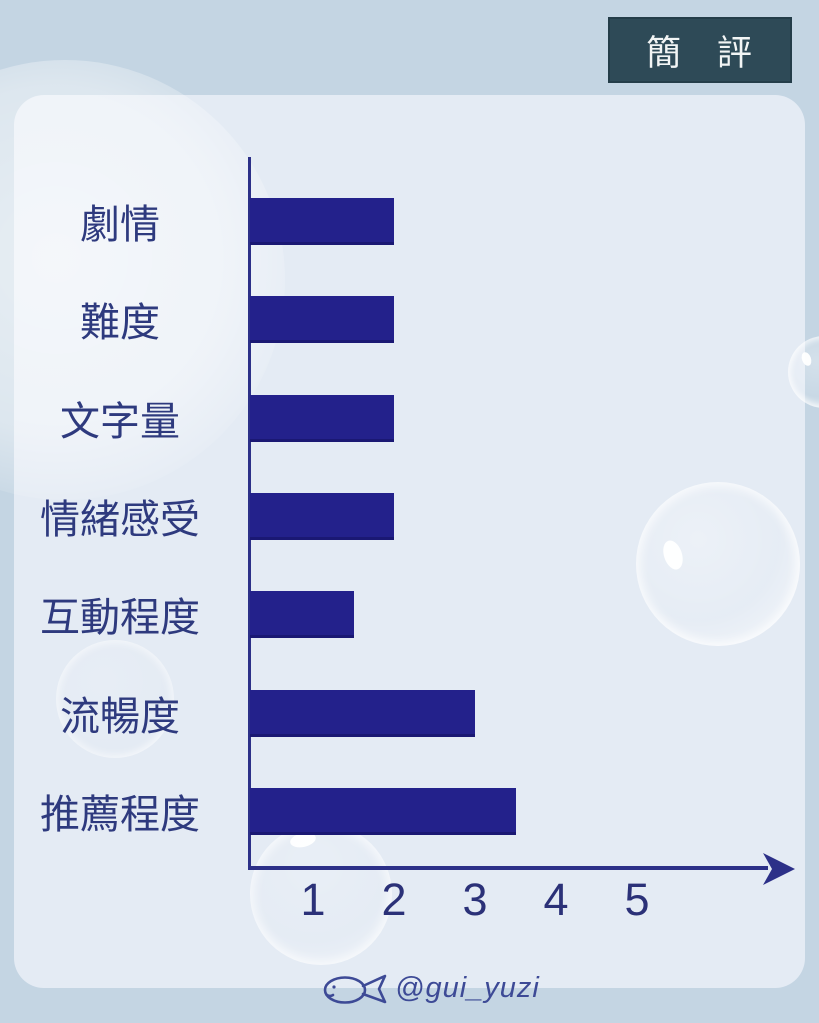 The height and width of the screenshot is (1023, 819). Describe the element at coordinates (556, 899) in the screenshot. I see `x-tick-label: 4` at that location.